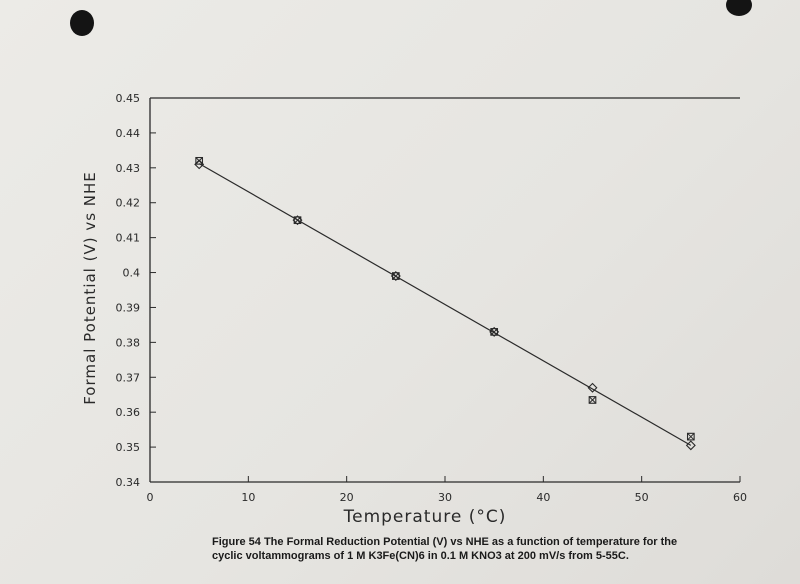 The image size is (800, 584). What do you see at coordinates (128, 307) in the screenshot?
I see `y-tick-label: 0.39` at bounding box center [128, 307].